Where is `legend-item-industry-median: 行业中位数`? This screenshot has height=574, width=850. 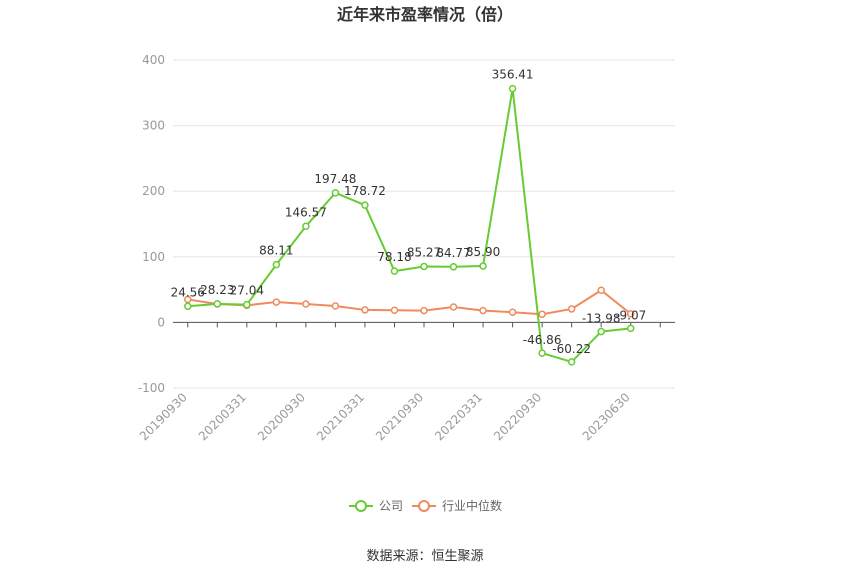
legend-item-industry-median: 行业中位数 is located at coordinates (457, 505).